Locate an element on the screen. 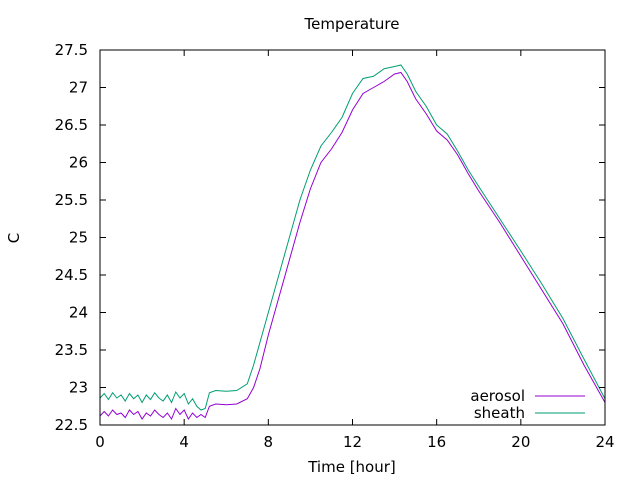  legend-label-aerosol: aerosol is located at coordinates (497, 396).